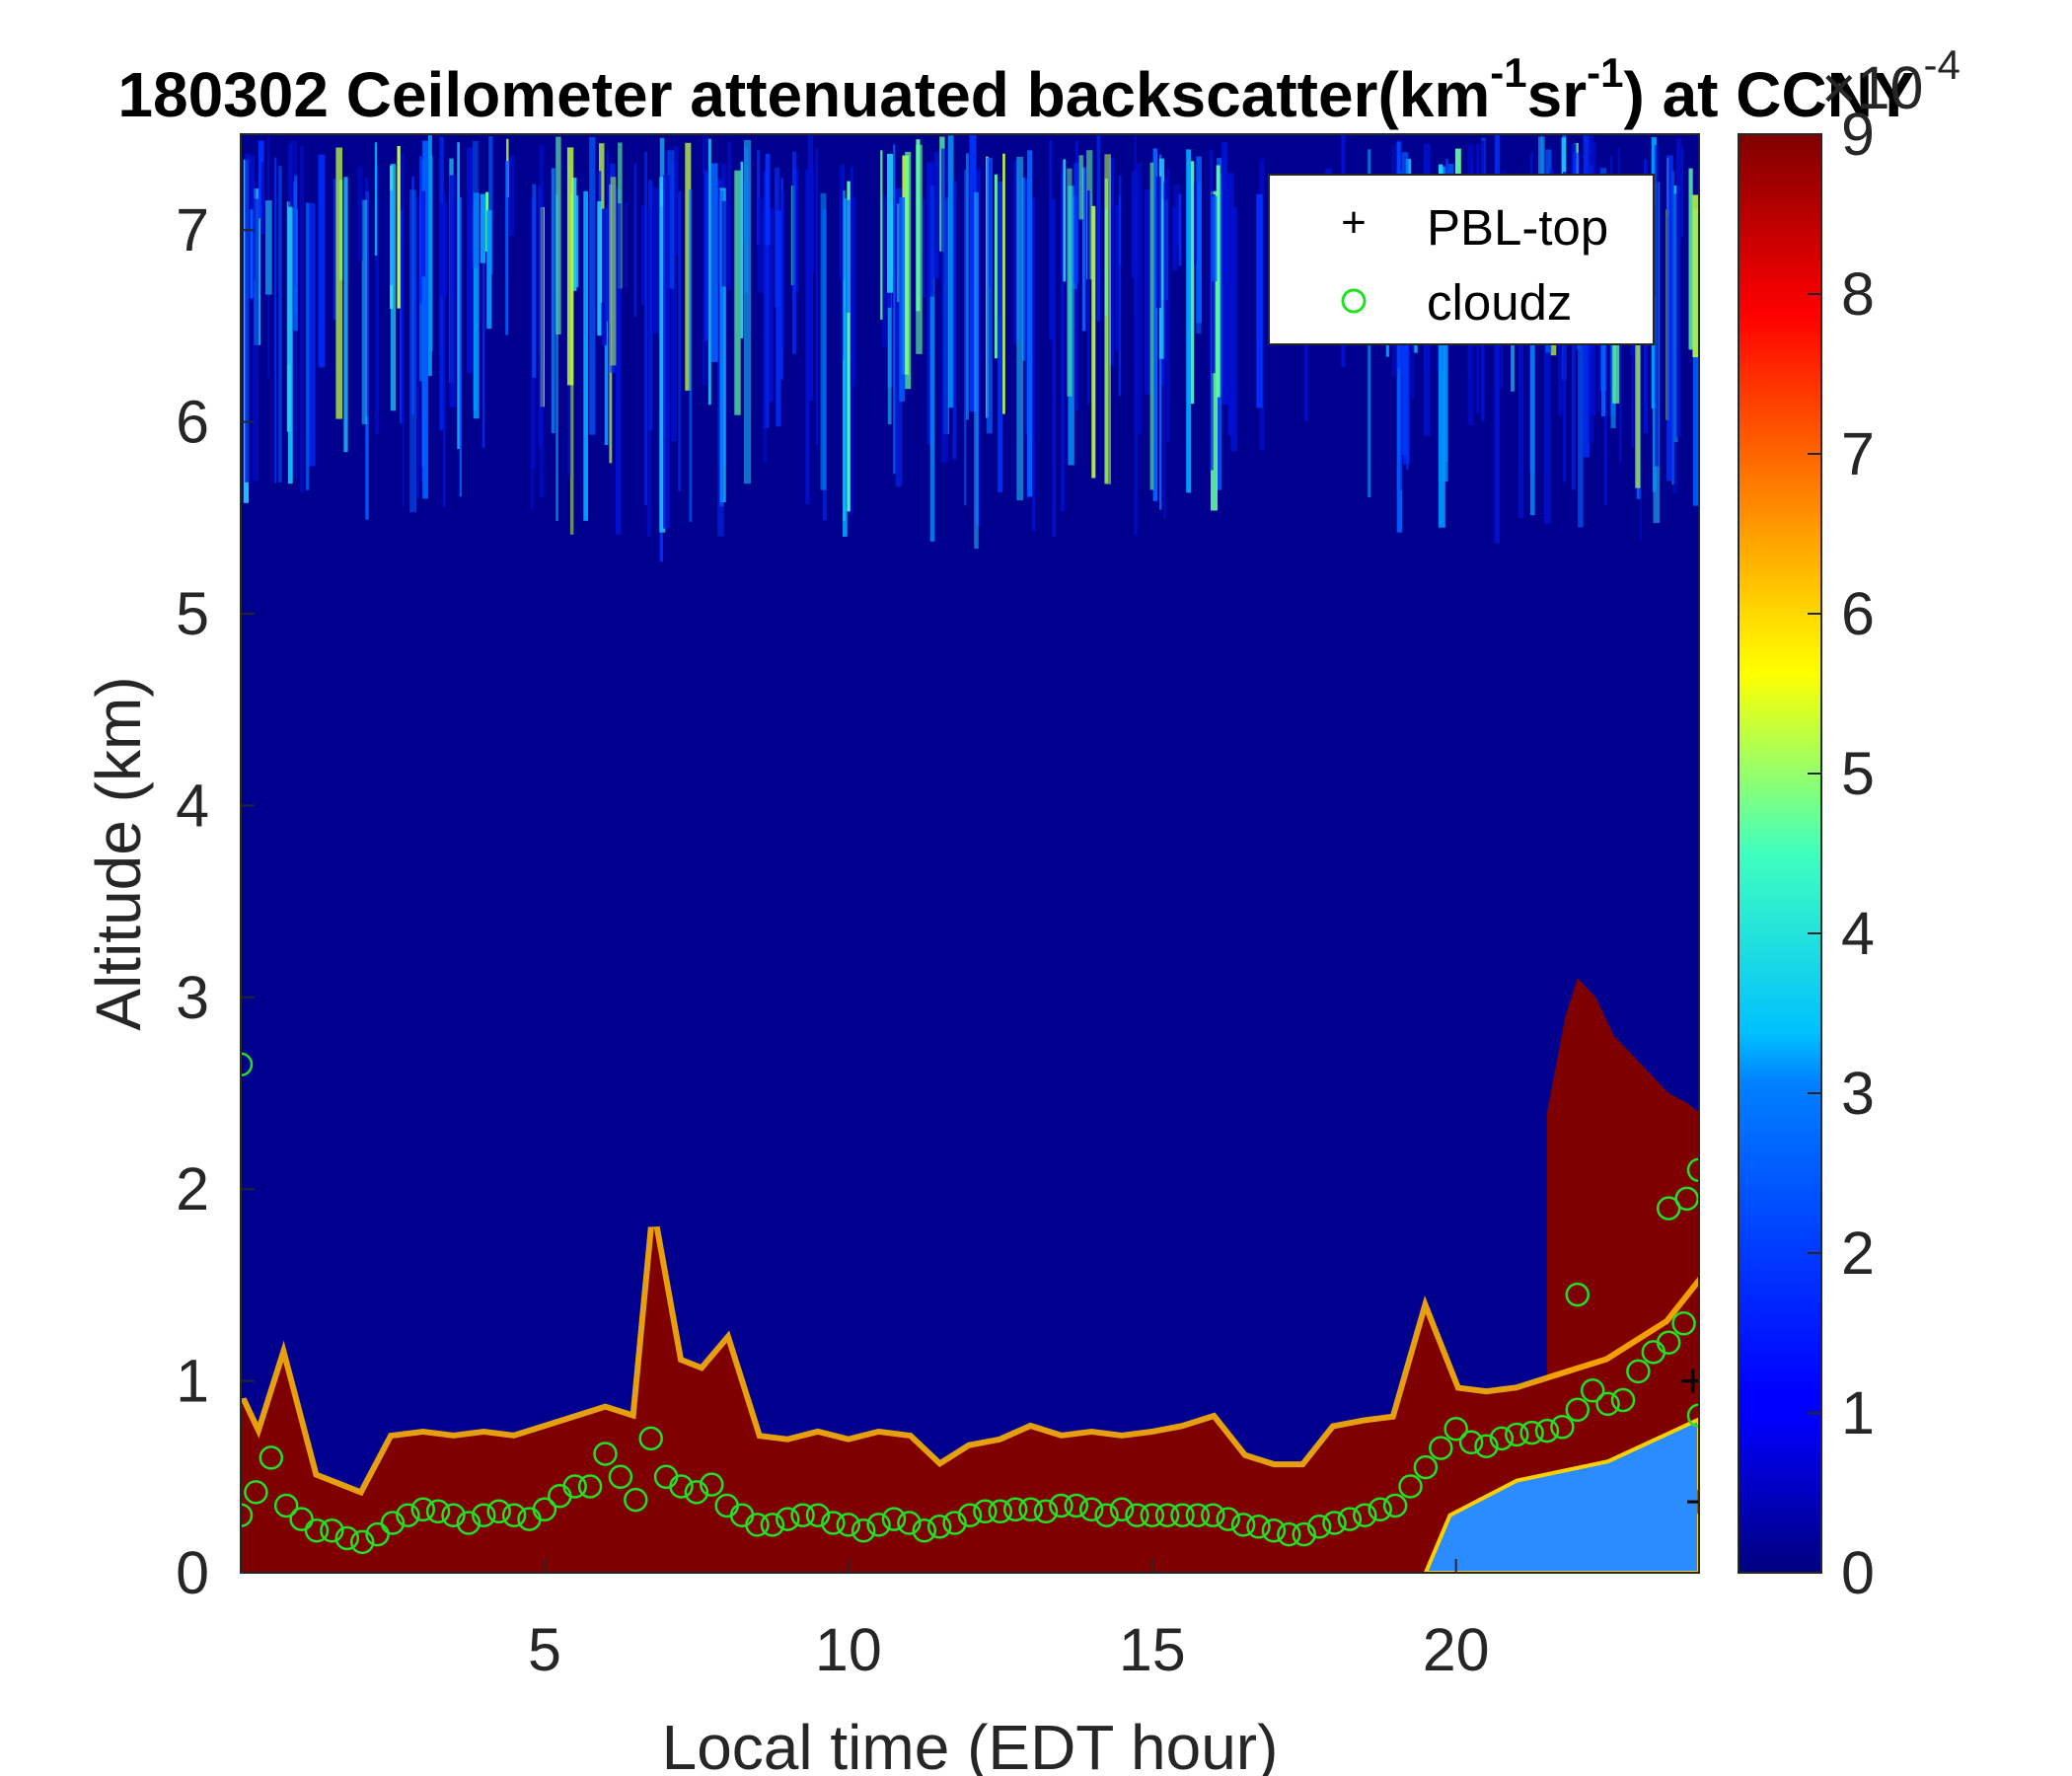  I want to click on pbl-top-point, so click(1693, 1503).